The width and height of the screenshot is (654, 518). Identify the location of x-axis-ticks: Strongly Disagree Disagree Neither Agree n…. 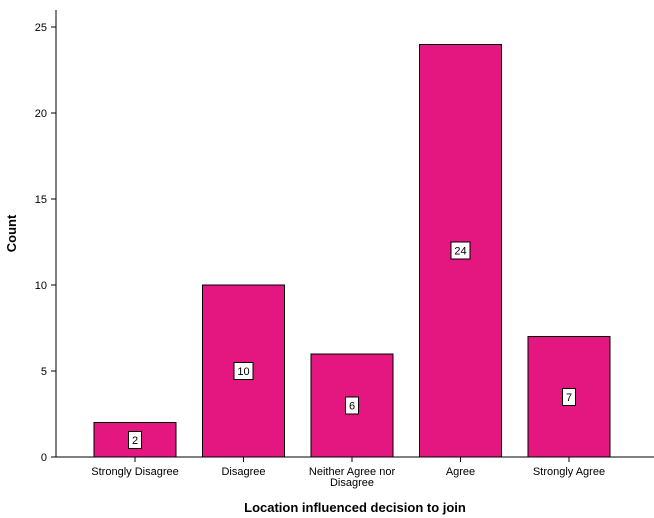
(348, 473).